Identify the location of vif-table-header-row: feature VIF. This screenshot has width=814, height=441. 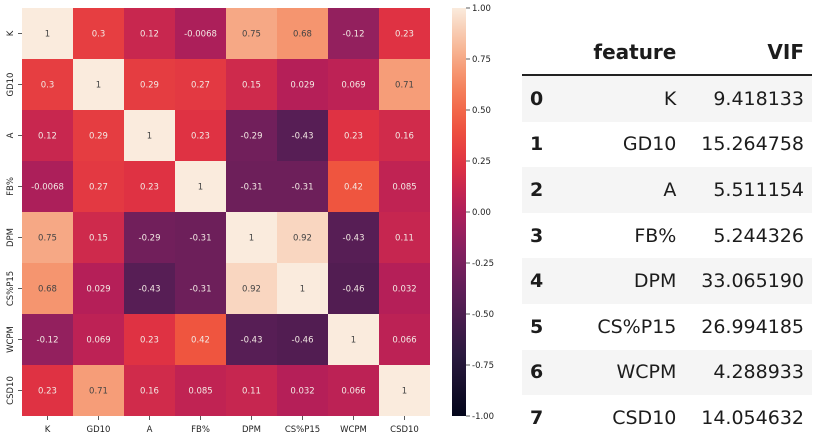
(667, 52).